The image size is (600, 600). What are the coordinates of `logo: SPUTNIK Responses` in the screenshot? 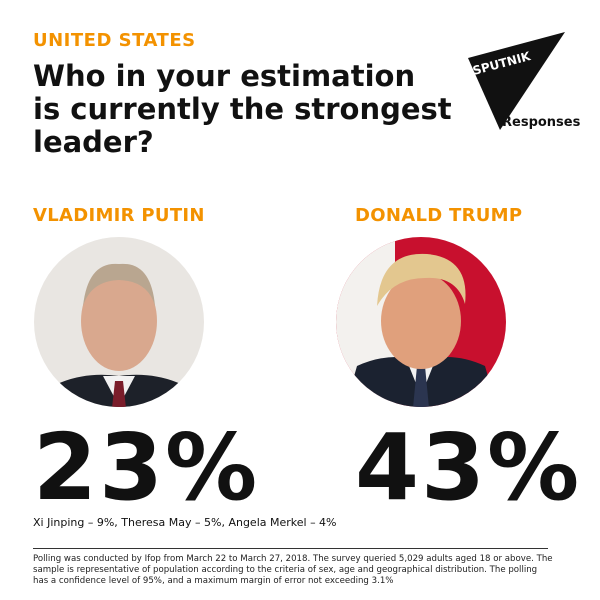 It's located at (524, 81).